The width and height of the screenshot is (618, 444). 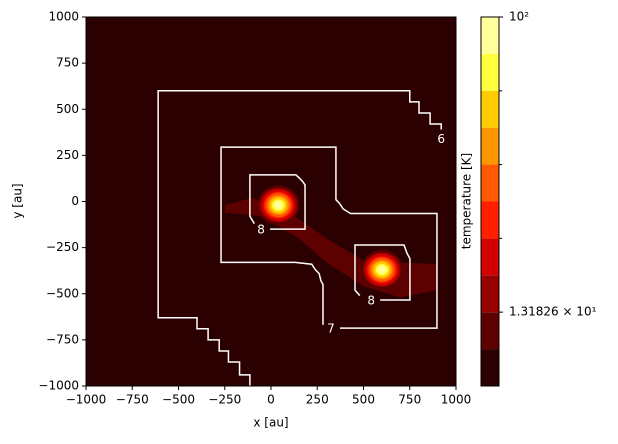 What do you see at coordinates (553, 312) in the screenshot?
I see `colorbar-tick-label: 1.31826 × 10¹` at bounding box center [553, 312].